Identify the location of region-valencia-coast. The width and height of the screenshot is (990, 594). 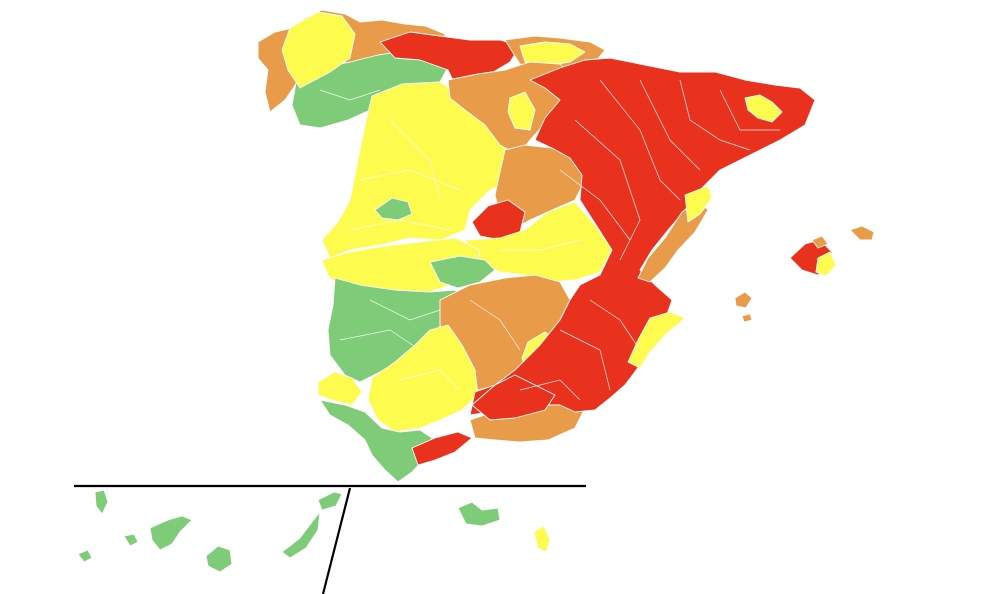
(698, 204).